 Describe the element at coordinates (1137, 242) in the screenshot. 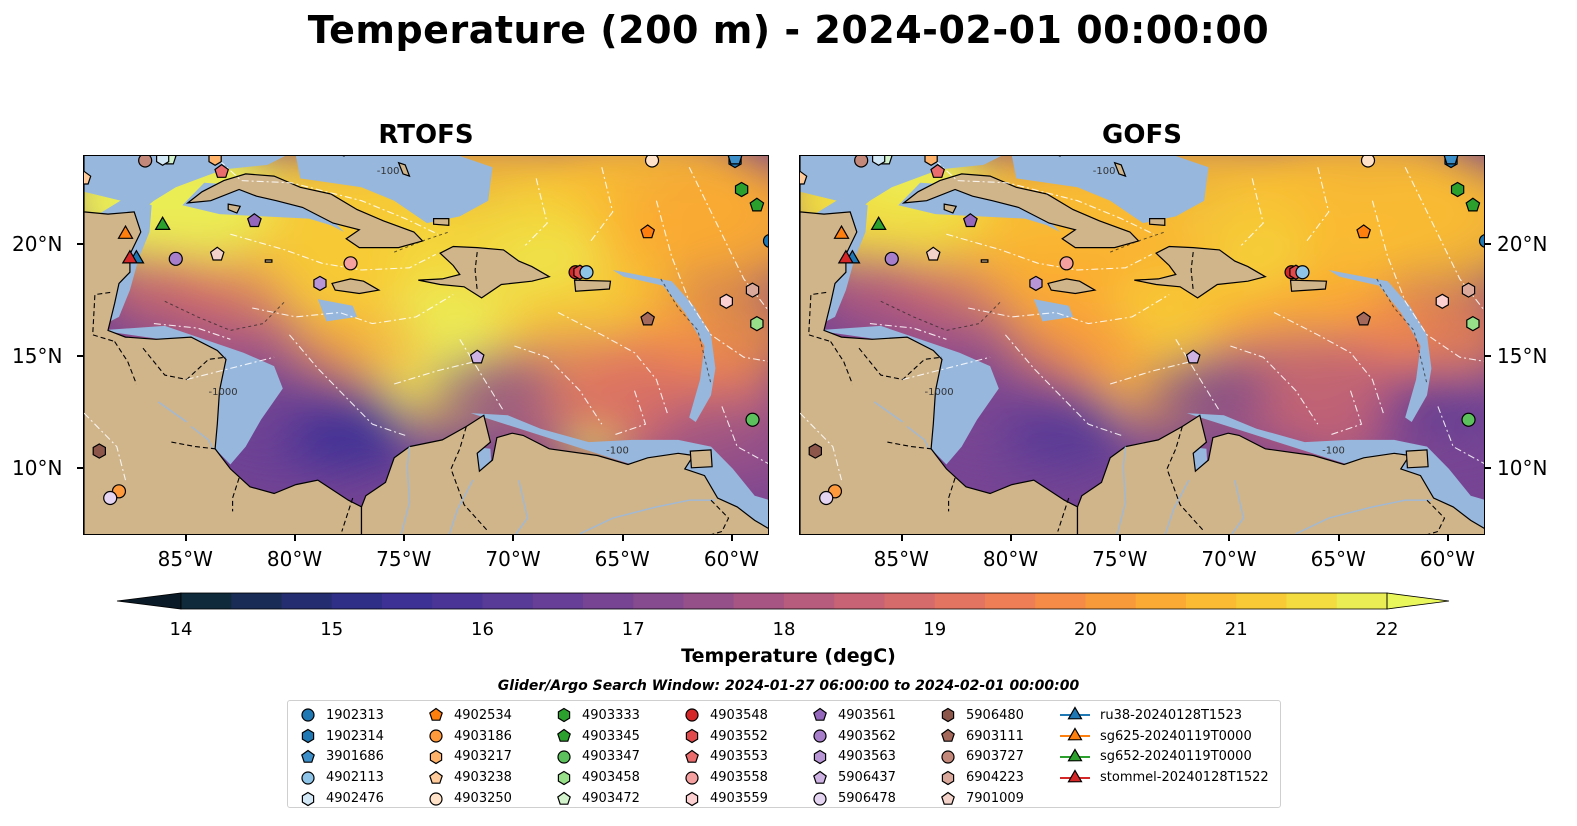

I see `isobath-contour` at that location.